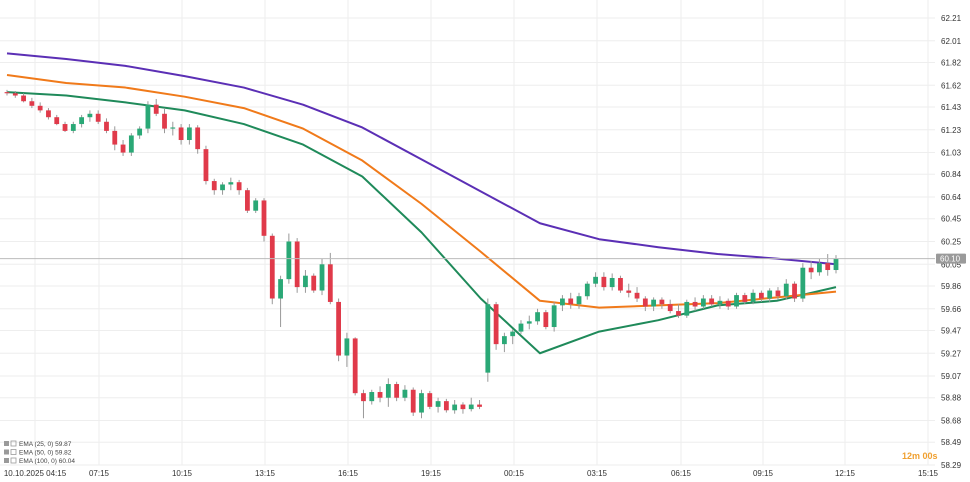 This screenshot has width=970, height=482. I want to click on y-tick-label: 60.25, so click(951, 242).